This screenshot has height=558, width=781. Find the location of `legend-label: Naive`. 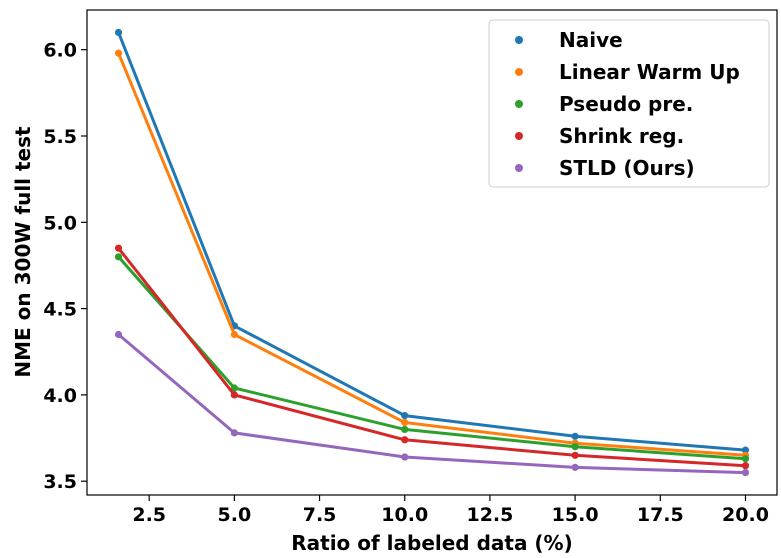

legend-label: Naive is located at coordinates (591, 40).